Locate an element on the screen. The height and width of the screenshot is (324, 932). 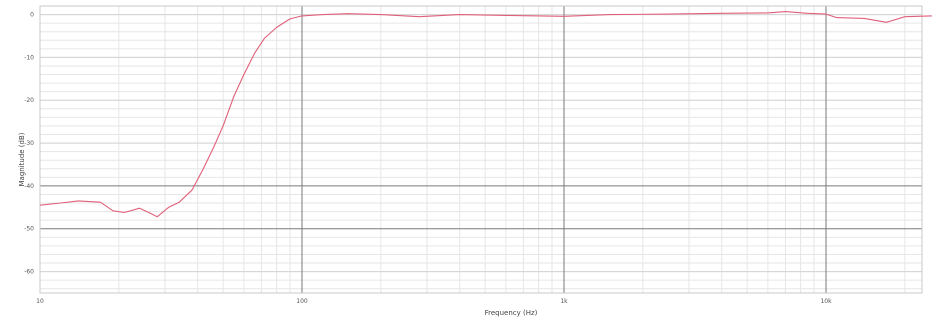
y-tick-label: 0 is located at coordinates (32, 15).